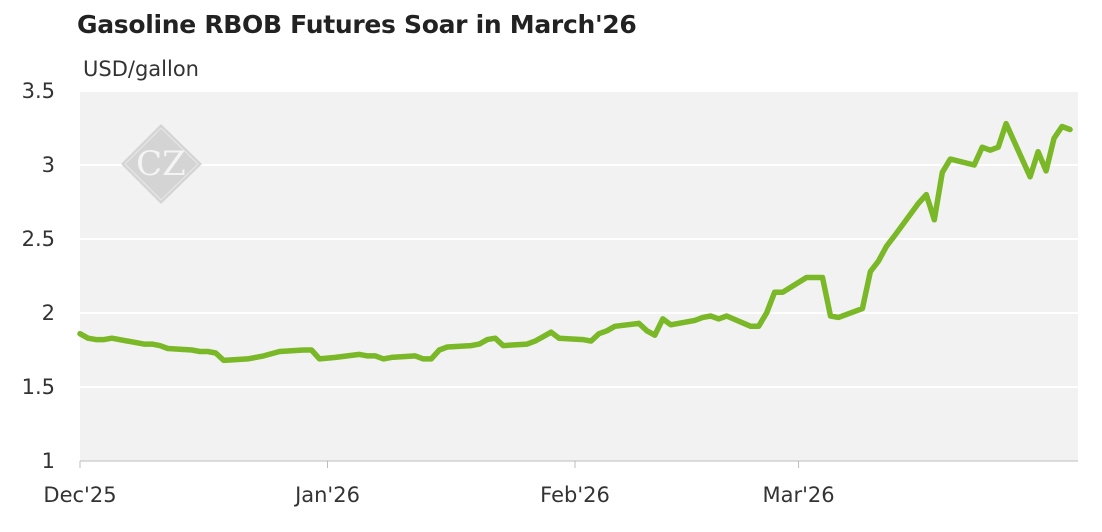 The height and width of the screenshot is (532, 1102). Describe the element at coordinates (439, 484) in the screenshot. I see `x-axis-ticks: Dec'25 Jan'26 Feb'26 Mar'26` at that location.